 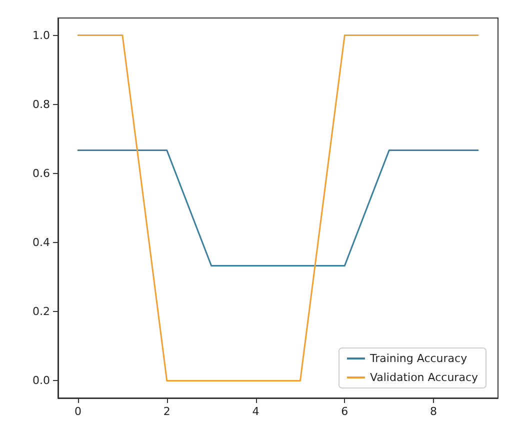 What do you see at coordinates (41, 311) in the screenshot?
I see `y-tick-label: 0.2` at bounding box center [41, 311].